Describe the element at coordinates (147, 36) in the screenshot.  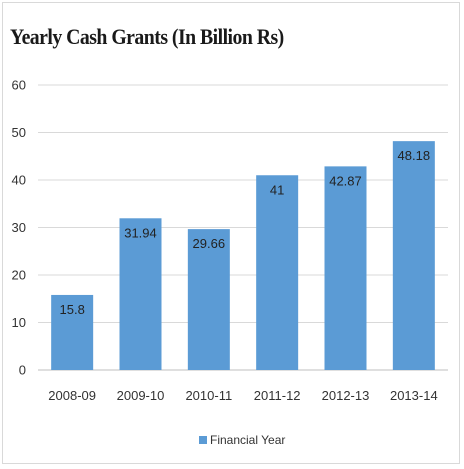
I see `chart-title: Yearly Cash Grants (In Billion Rs)` at that location.